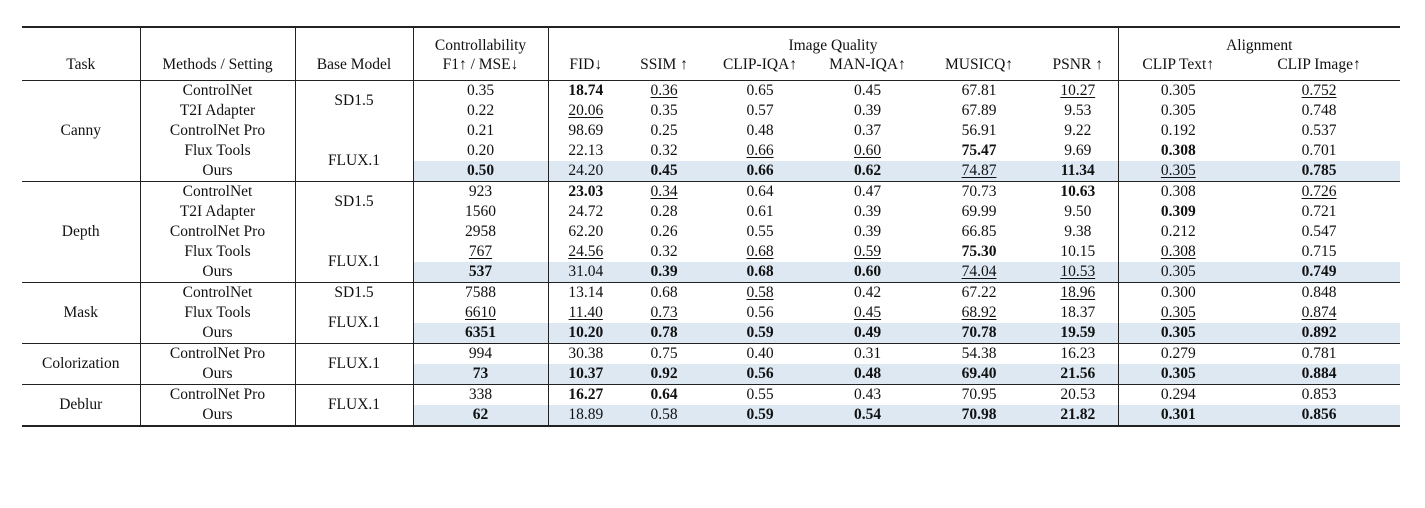 The image size is (1425, 508). What do you see at coordinates (480, 150) in the screenshot?
I see `value-text: 0.20` at bounding box center [480, 150].